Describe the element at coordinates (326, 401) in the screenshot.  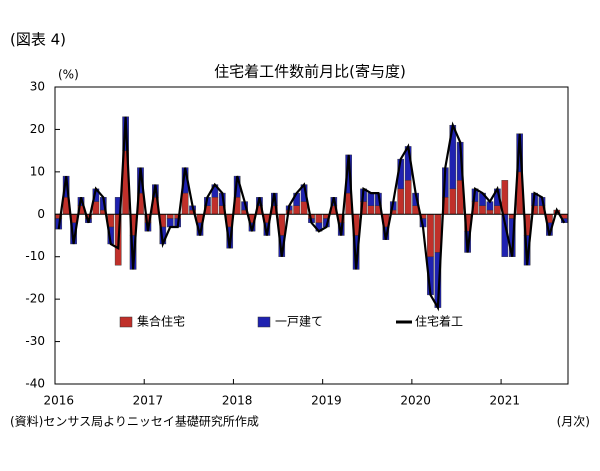
I see `x-tick-label: 2019` at that location.